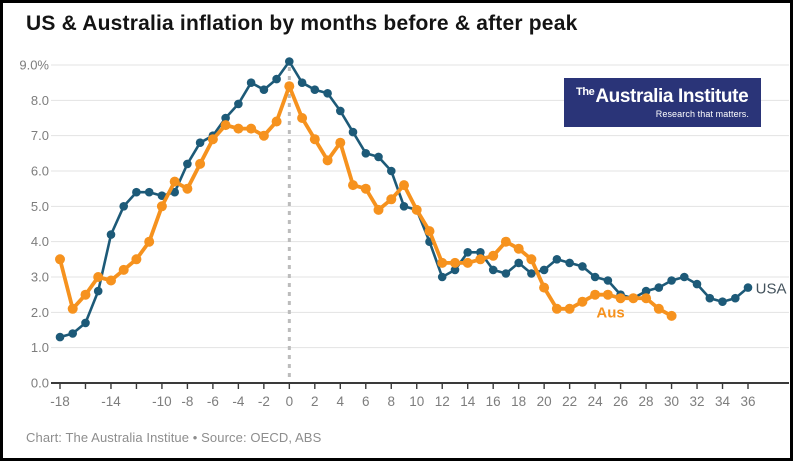 This screenshot has height=461, width=793. Describe the element at coordinates (442, 401) in the screenshot. I see `x-tick-label: 12` at that location.